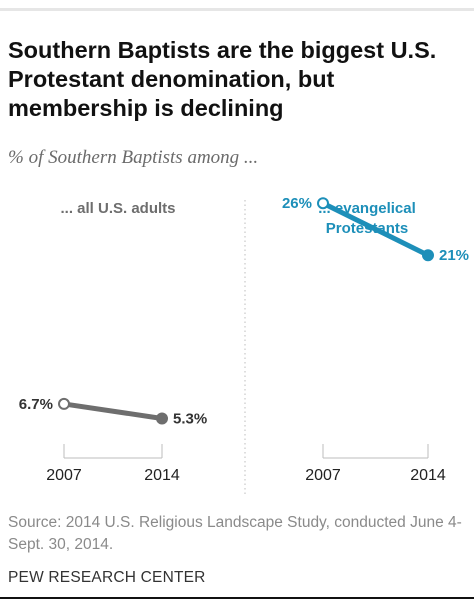 The height and width of the screenshot is (609, 474). What do you see at coordinates (36, 404) in the screenshot?
I see `data-label-2007: 6.7%` at bounding box center [36, 404].